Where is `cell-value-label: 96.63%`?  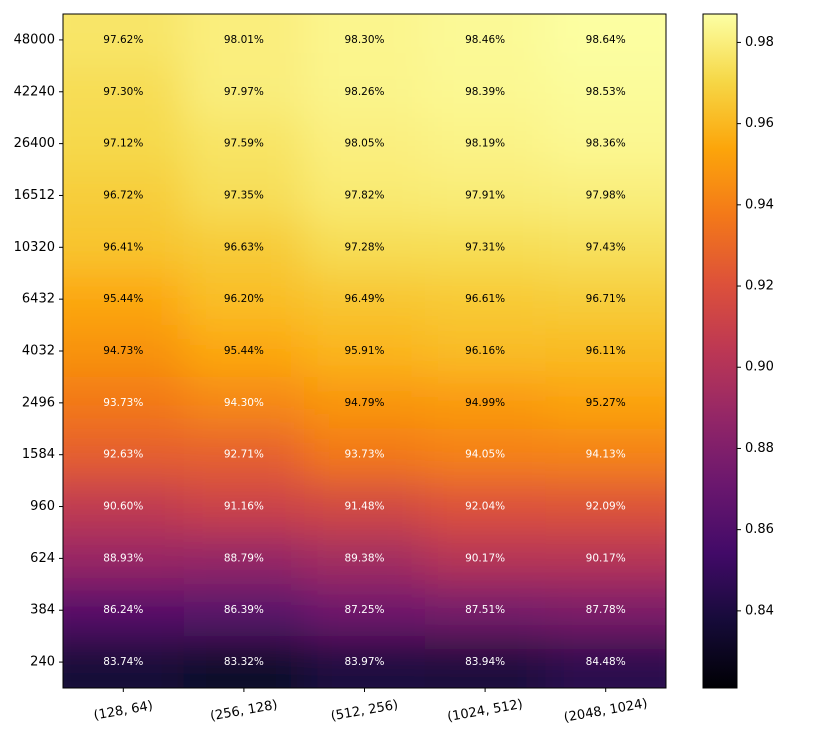
cell-value-label: 96.63% is located at coordinates (244, 247).